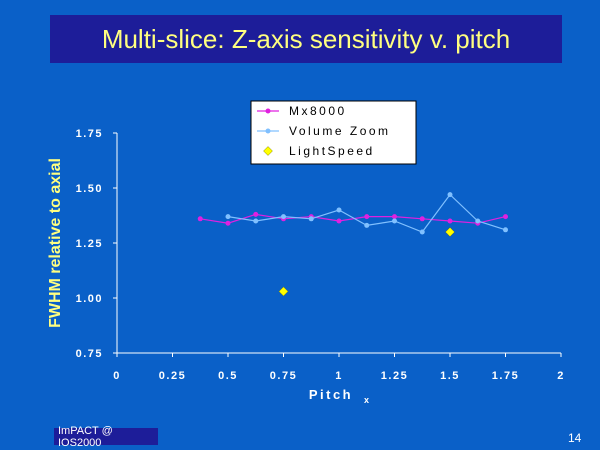 Image resolution: width=600 pixels, height=450 pixels. What do you see at coordinates (89, 134) in the screenshot?
I see `y-tick-label: 1.75` at bounding box center [89, 134].